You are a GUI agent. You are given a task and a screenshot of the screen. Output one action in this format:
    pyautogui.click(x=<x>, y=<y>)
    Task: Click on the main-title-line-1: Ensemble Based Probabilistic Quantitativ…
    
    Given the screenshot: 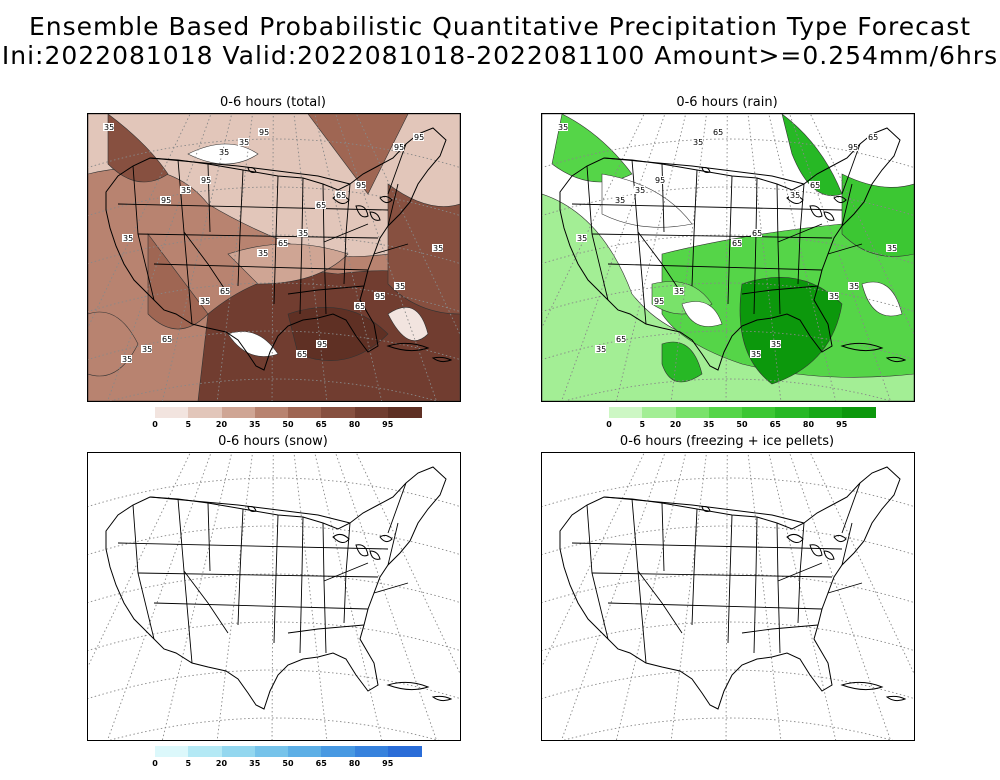 What is the action you would take?
    pyautogui.click(x=500, y=26)
    